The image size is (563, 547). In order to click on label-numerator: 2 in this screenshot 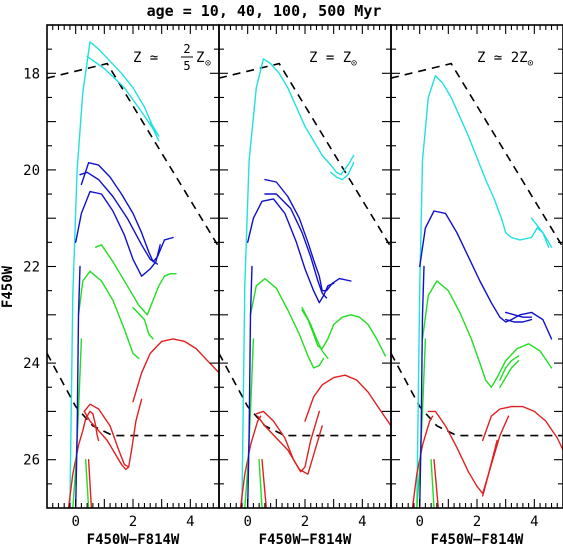, I will do `click(186, 49)`.